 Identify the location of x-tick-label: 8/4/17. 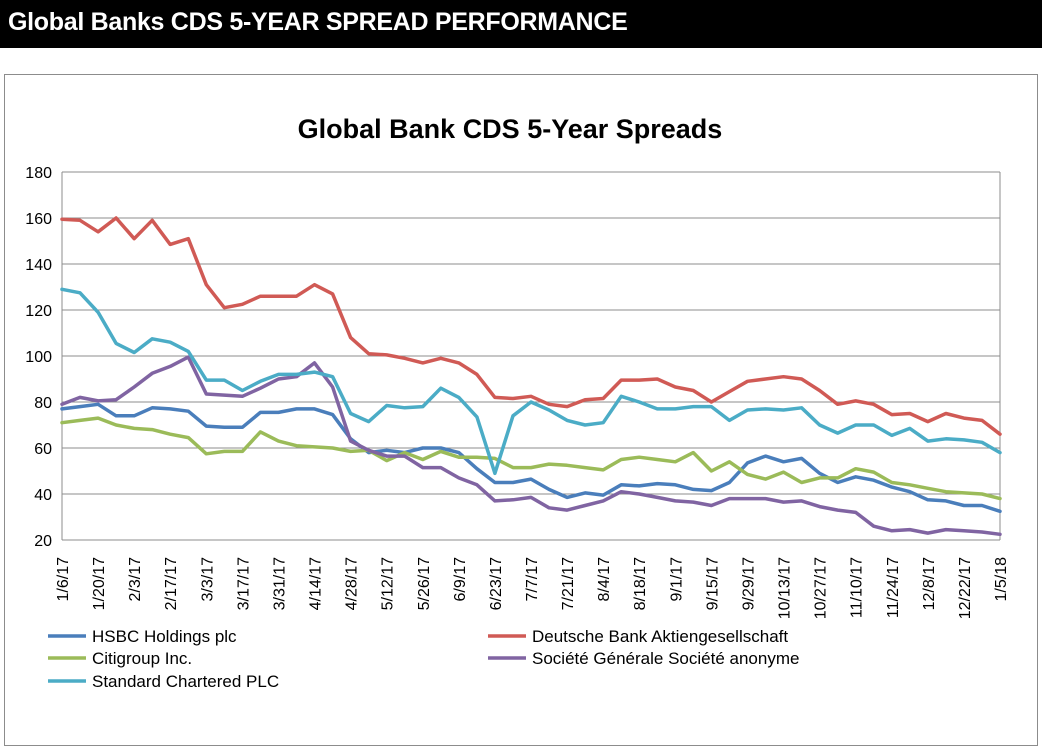
(604, 579).